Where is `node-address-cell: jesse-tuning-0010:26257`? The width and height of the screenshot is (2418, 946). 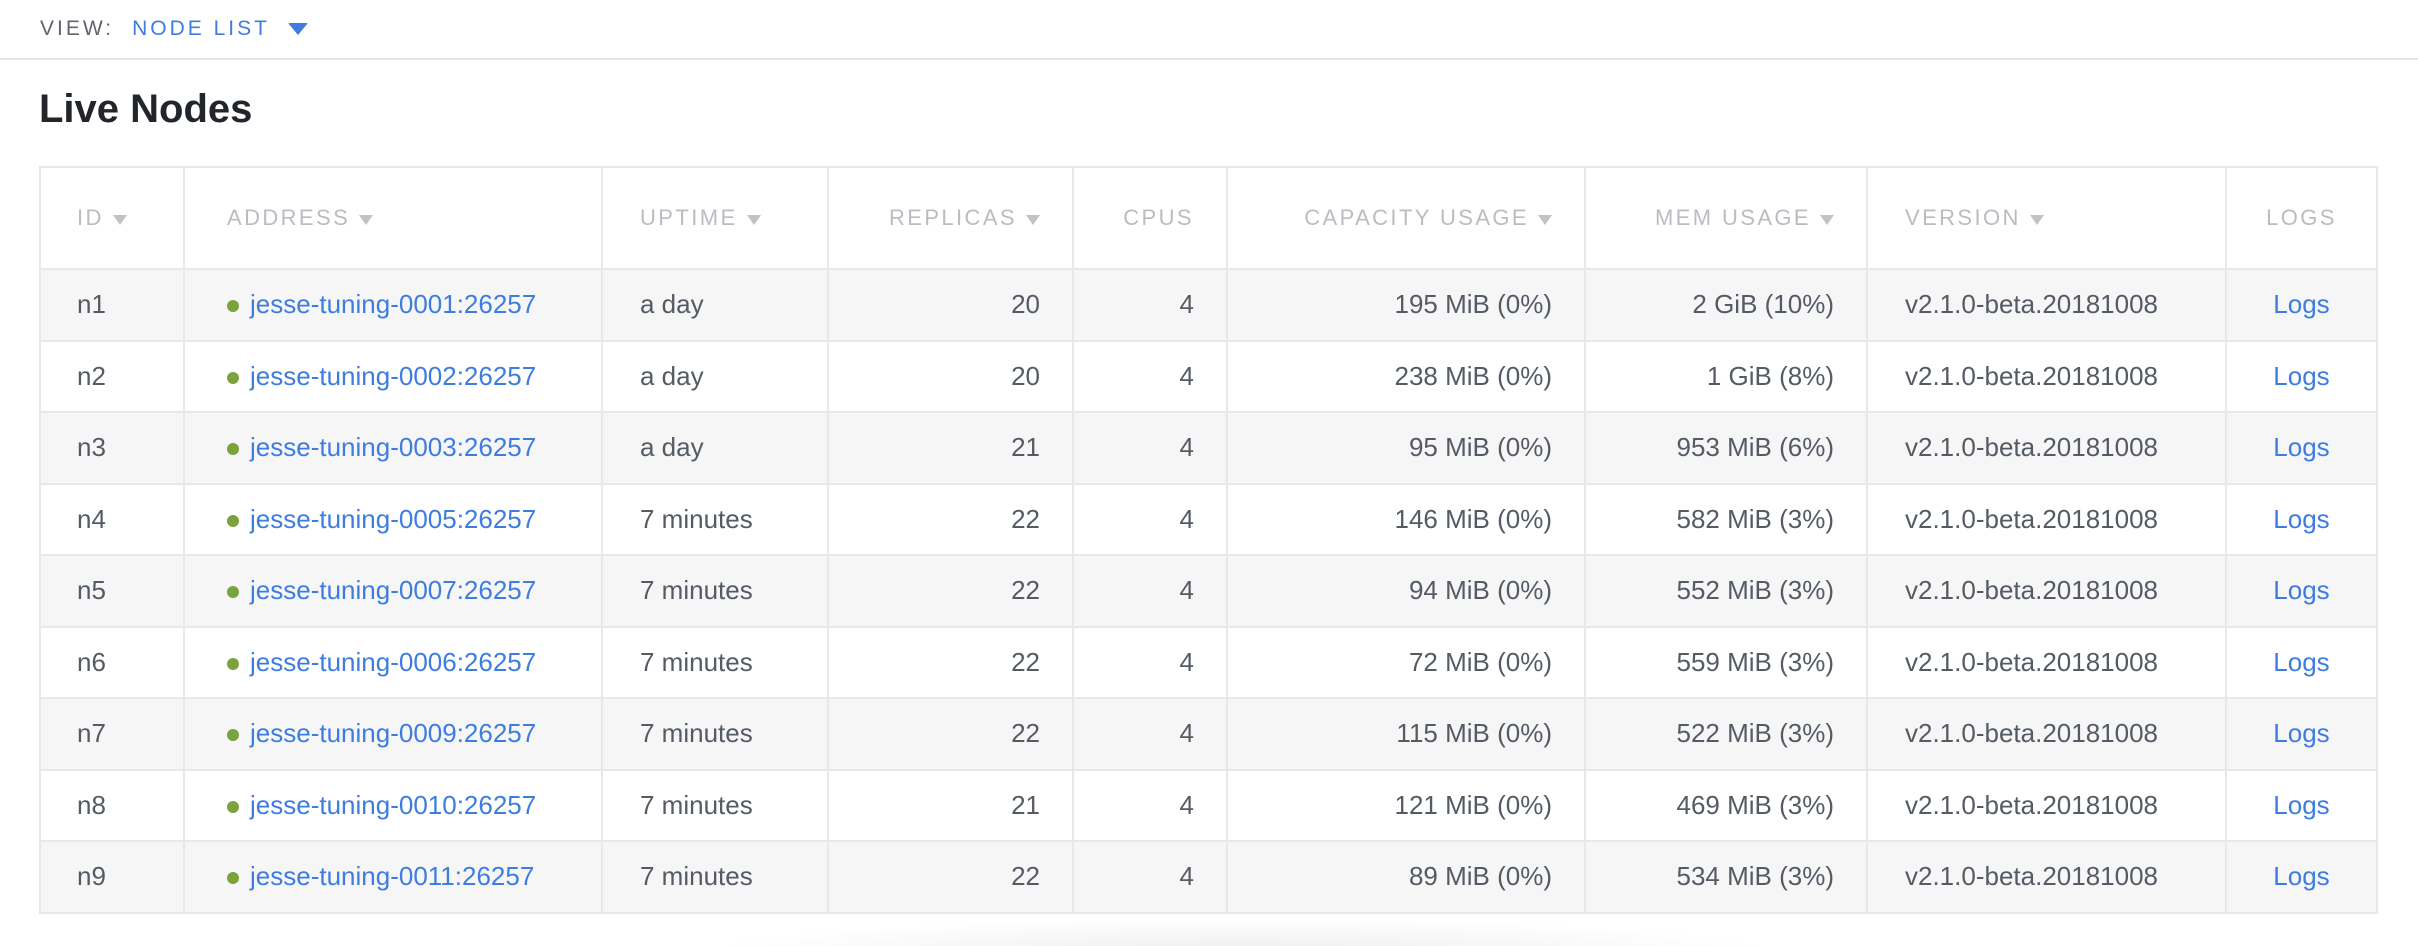 node-address-cell: jesse-tuning-0010:26257 is located at coordinates (393, 805).